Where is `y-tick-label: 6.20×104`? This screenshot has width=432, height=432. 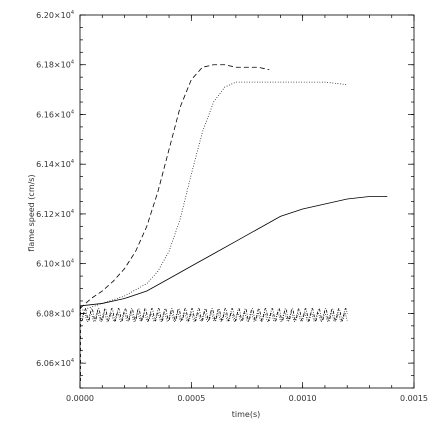 y-tick-label: 6.20×104 is located at coordinates (55, 15).